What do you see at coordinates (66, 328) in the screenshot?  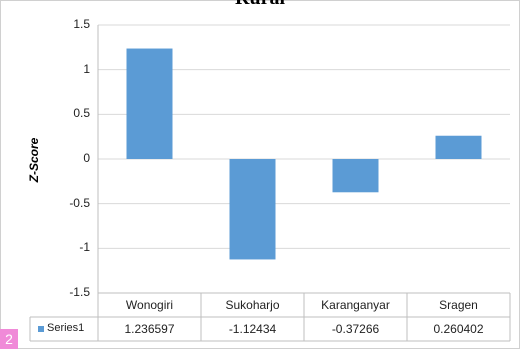 I see `legend-series-name: Series1` at bounding box center [66, 328].